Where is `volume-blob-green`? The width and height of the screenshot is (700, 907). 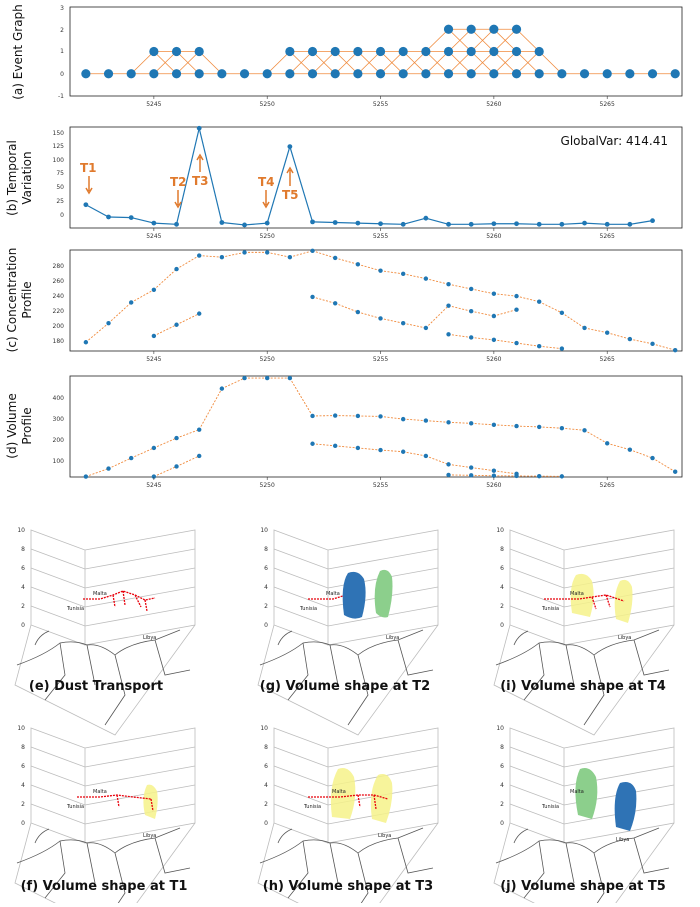 volume-blob-green is located at coordinates (384, 594).